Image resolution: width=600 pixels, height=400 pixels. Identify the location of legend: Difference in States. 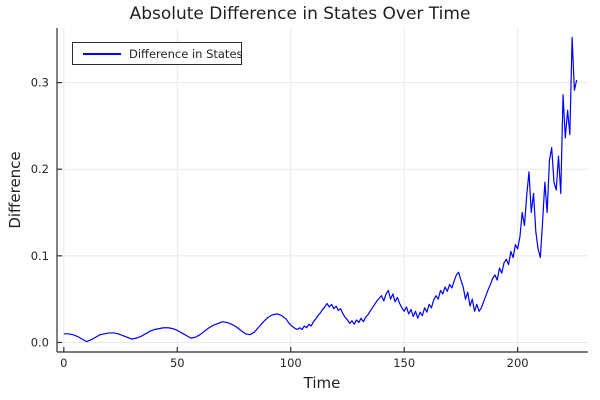
(157, 53).